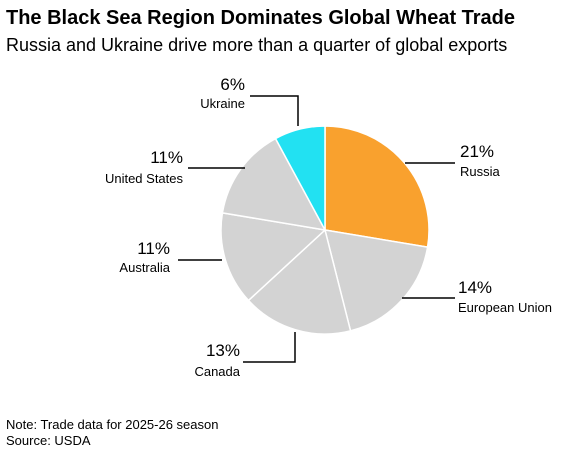  What do you see at coordinates (217, 371) in the screenshot?
I see `category-label: Canada` at bounding box center [217, 371].